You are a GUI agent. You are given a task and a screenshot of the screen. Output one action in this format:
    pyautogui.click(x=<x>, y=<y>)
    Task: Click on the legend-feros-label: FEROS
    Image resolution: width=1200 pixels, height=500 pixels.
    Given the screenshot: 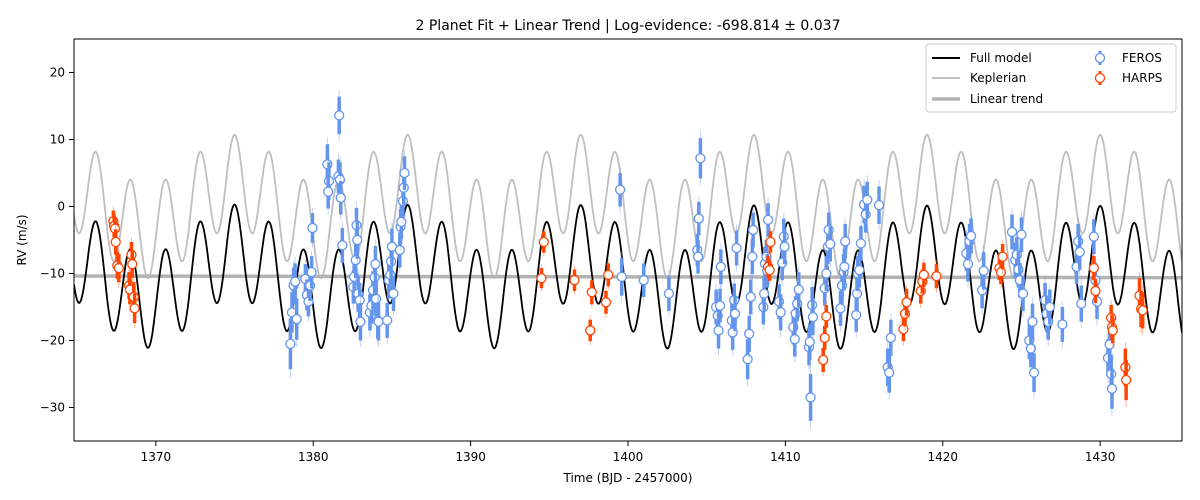 What is the action you would take?
    pyautogui.click(x=1142, y=58)
    